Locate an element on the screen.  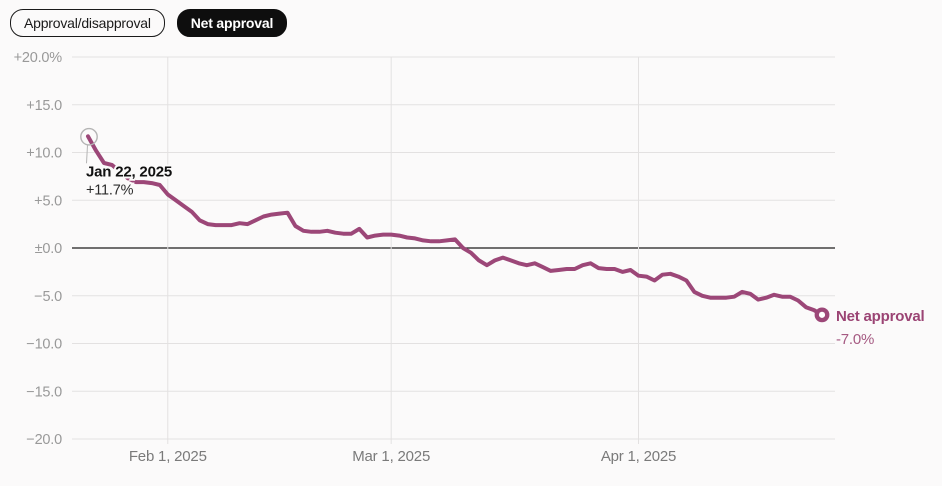
end-point-marker-hole is located at coordinates (822, 314).